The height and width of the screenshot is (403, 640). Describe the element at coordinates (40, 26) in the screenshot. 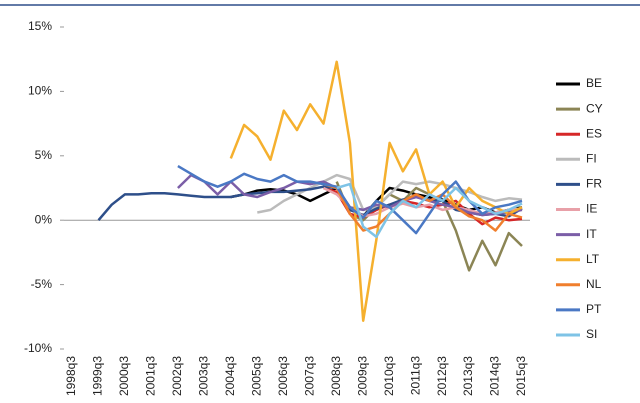

I see `y-tick-label: 15%` at that location.